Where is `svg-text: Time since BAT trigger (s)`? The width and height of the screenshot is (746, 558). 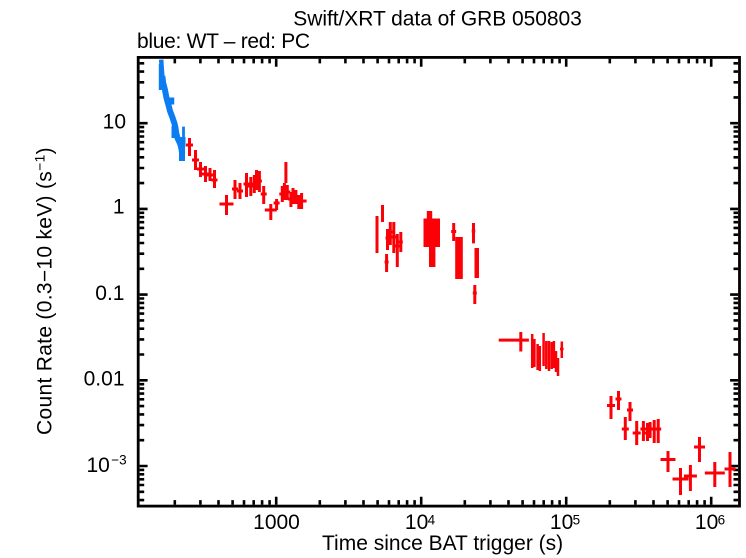 svg-text: Time since BAT trigger (s) is located at coordinates (442, 543).